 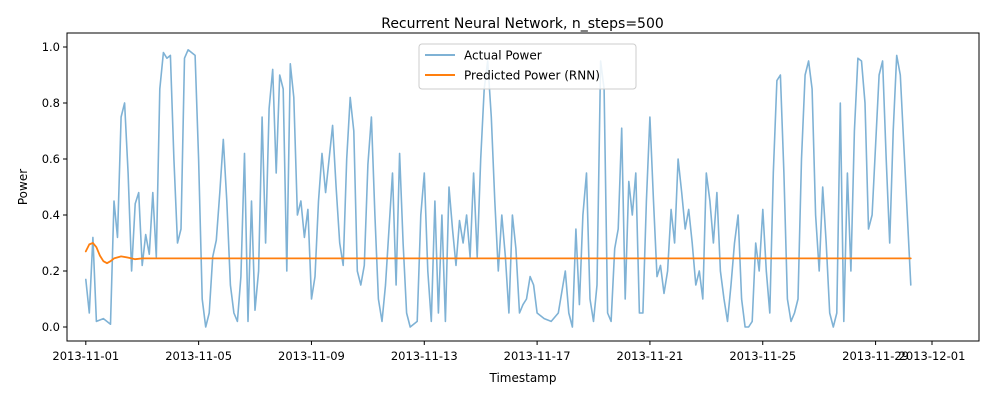 What do you see at coordinates (424, 356) in the screenshot?
I see `x-tick-label: 2013-11-13` at bounding box center [424, 356].